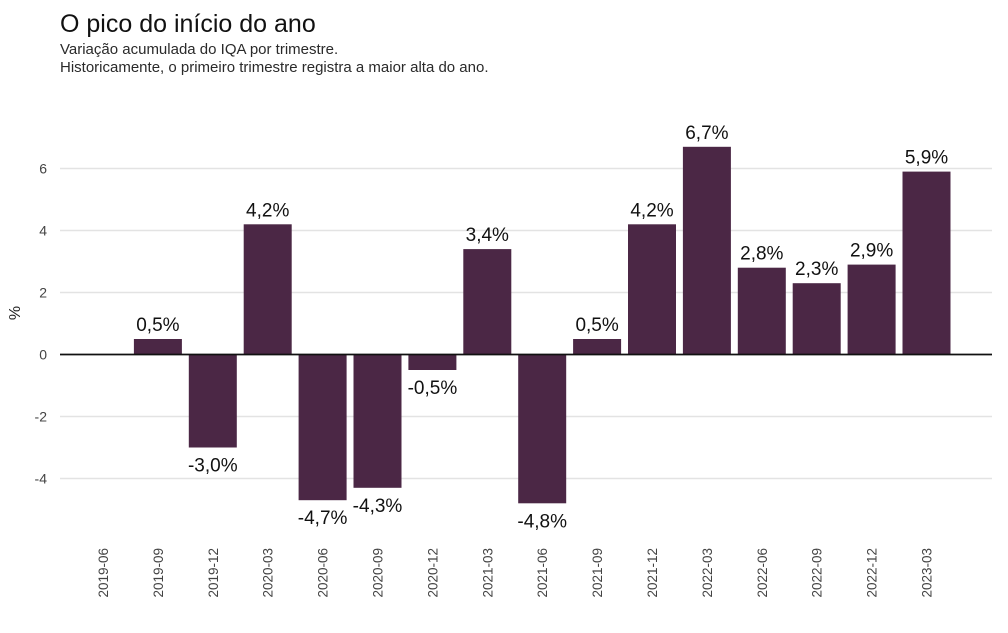 Image resolution: width=1008 pixels, height=633 pixels. I want to click on x-tick-label: 2020-09, so click(378, 573).